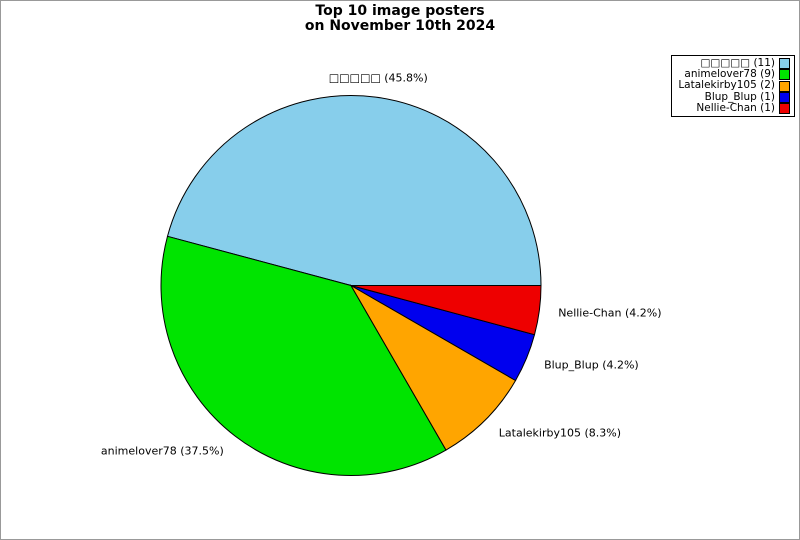 Image resolution: width=800 pixels, height=540 pixels. I want to click on legend-row: Blup_Blup (1), so click(734, 96).